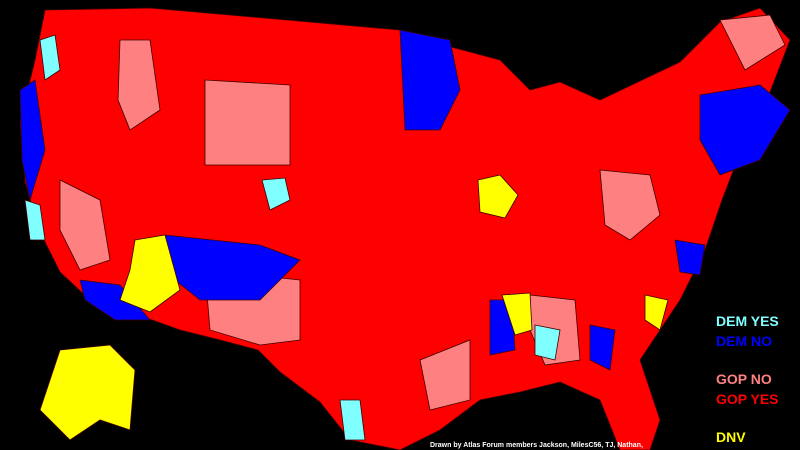  I want to click on alaska, so click(87, 392).